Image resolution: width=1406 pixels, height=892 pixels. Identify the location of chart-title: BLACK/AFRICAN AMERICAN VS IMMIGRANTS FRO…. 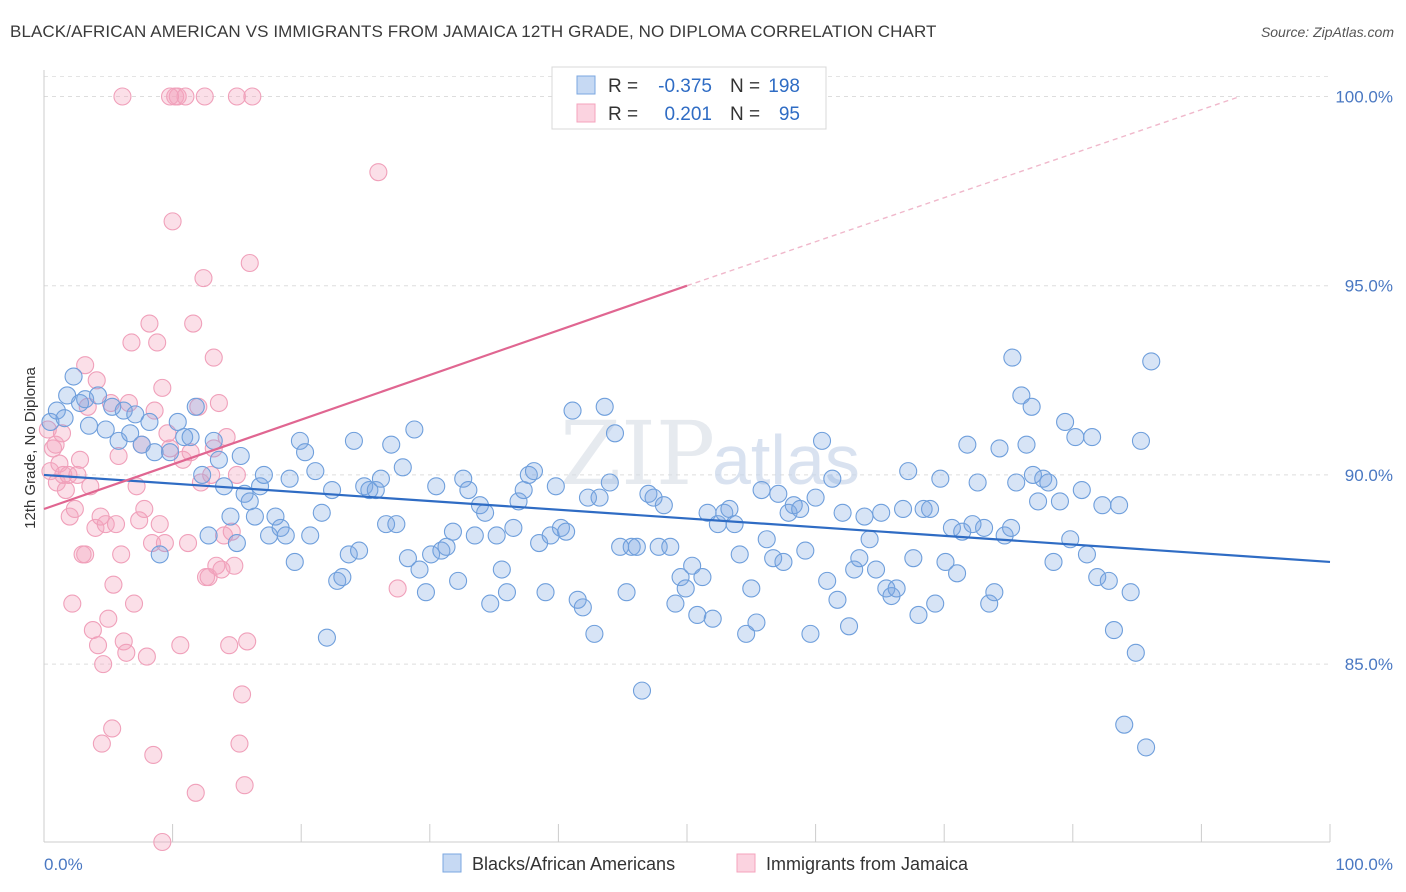
(473, 31).